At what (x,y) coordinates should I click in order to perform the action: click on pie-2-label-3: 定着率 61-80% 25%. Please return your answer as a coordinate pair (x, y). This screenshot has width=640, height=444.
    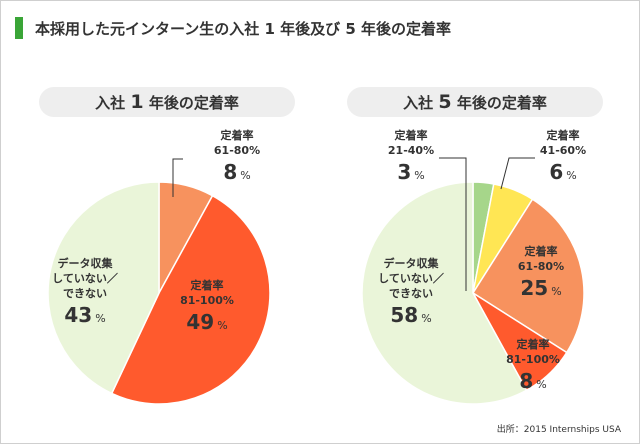
    Looking at the image, I should click on (541, 272).